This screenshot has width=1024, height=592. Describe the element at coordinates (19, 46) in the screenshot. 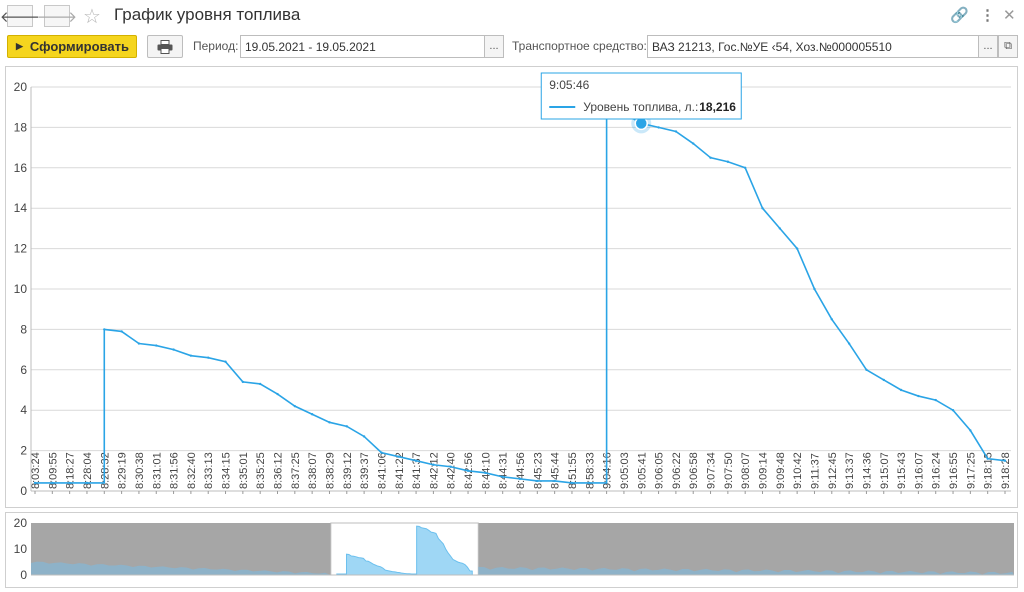

I see `play-icon: ▶` at that location.